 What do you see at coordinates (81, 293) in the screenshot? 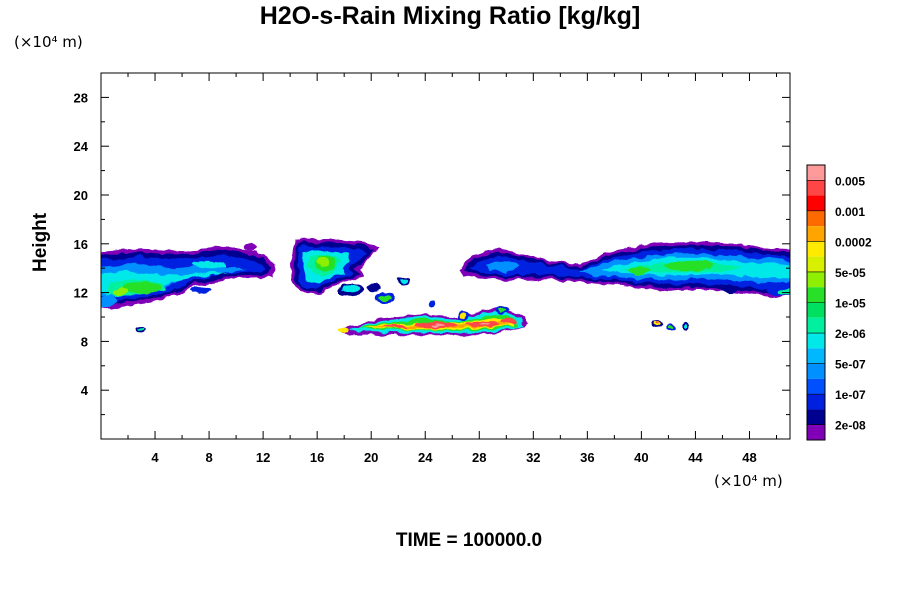
I see `y-tick-label: 12` at bounding box center [81, 293].